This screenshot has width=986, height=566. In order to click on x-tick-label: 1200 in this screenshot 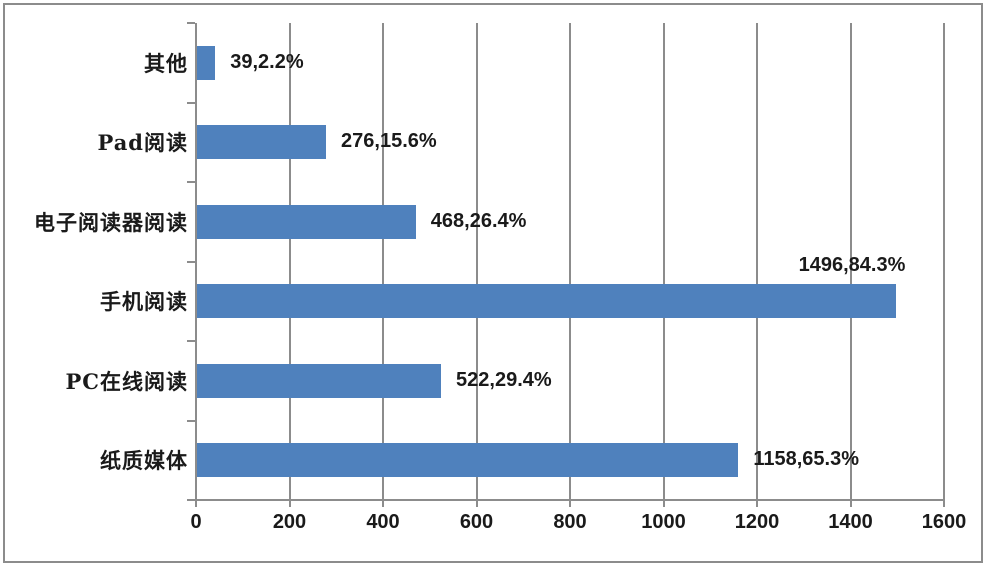, I will do `click(757, 522)`.